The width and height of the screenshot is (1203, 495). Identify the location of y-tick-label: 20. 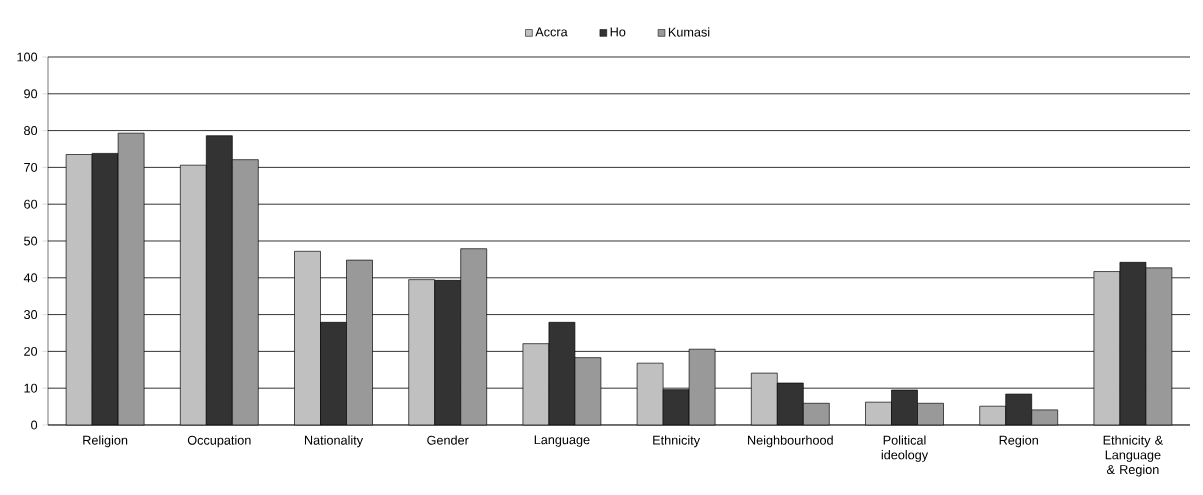
(31, 351).